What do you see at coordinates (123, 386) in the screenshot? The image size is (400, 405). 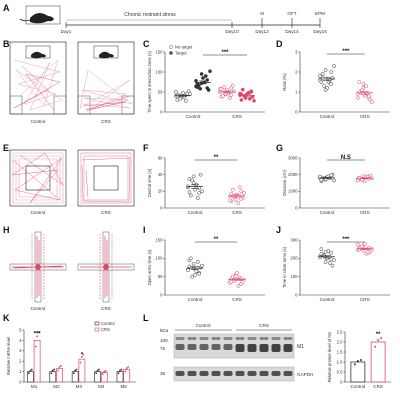 I see `x-tick-label: M5` at bounding box center [123, 386].